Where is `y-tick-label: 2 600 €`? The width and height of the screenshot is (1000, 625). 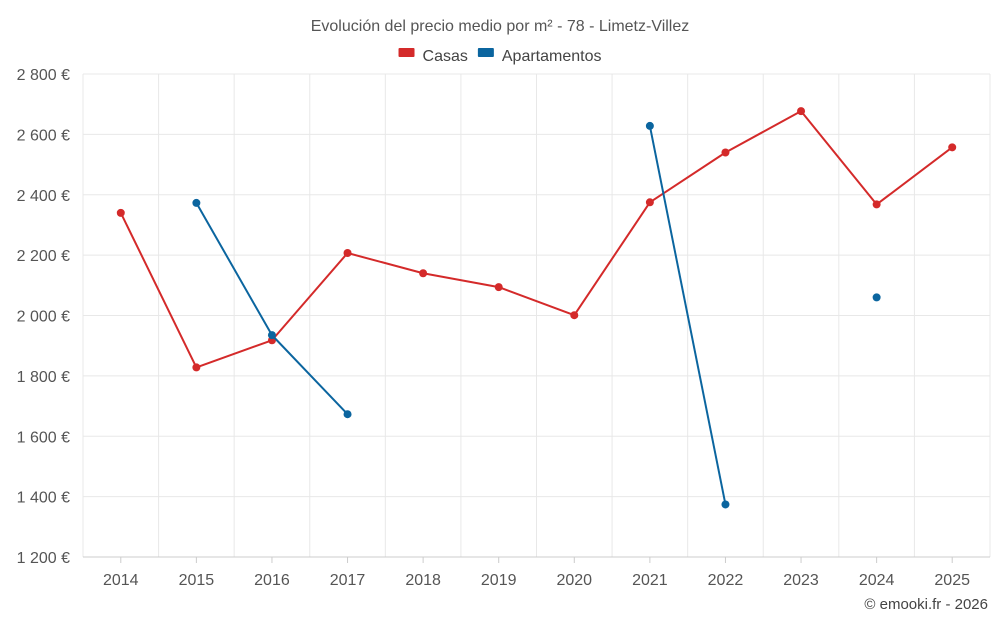
y-tick-label: 2 600 € is located at coordinates (43, 135).